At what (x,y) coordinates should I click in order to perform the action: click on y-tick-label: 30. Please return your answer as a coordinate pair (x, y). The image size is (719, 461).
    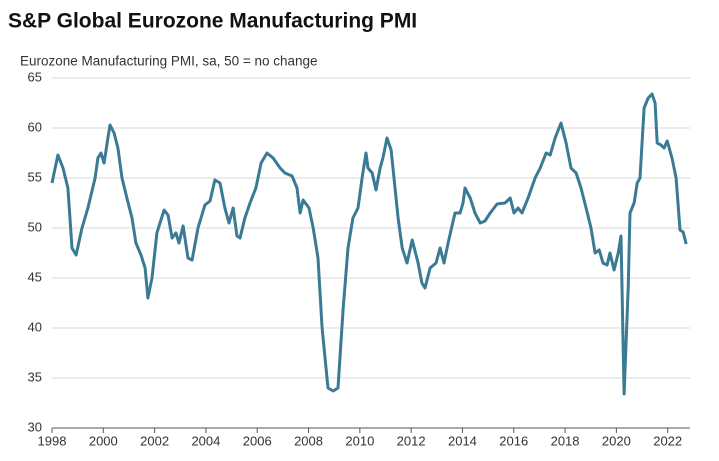
    Looking at the image, I should click on (35, 426).